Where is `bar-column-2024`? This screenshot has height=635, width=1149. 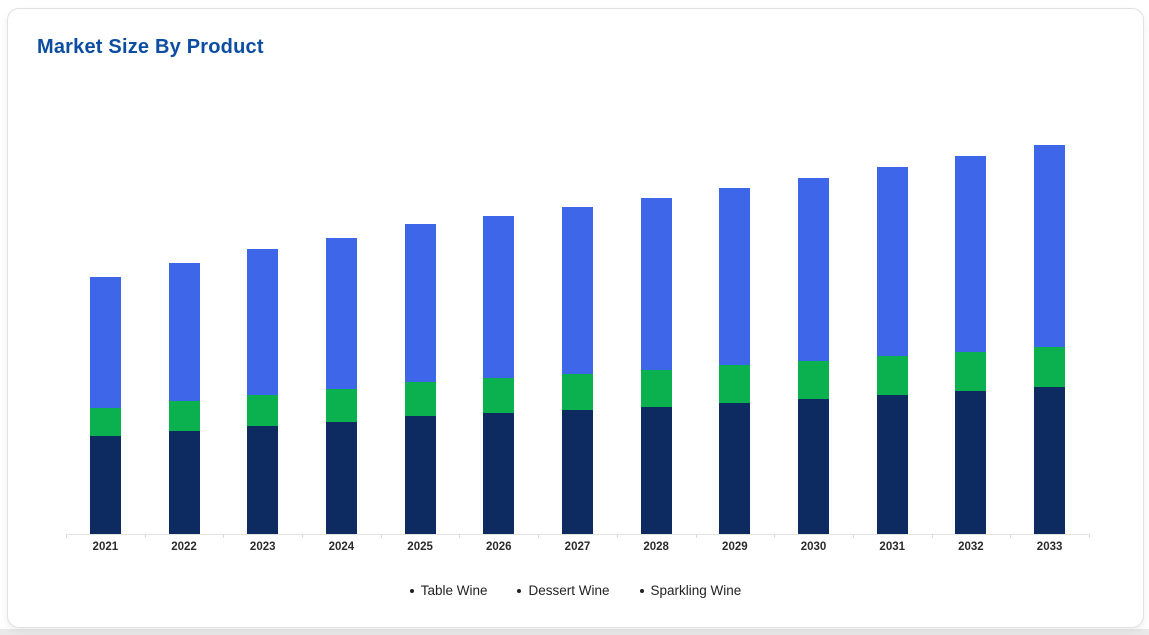 bar-column-2024 is located at coordinates (341, 327).